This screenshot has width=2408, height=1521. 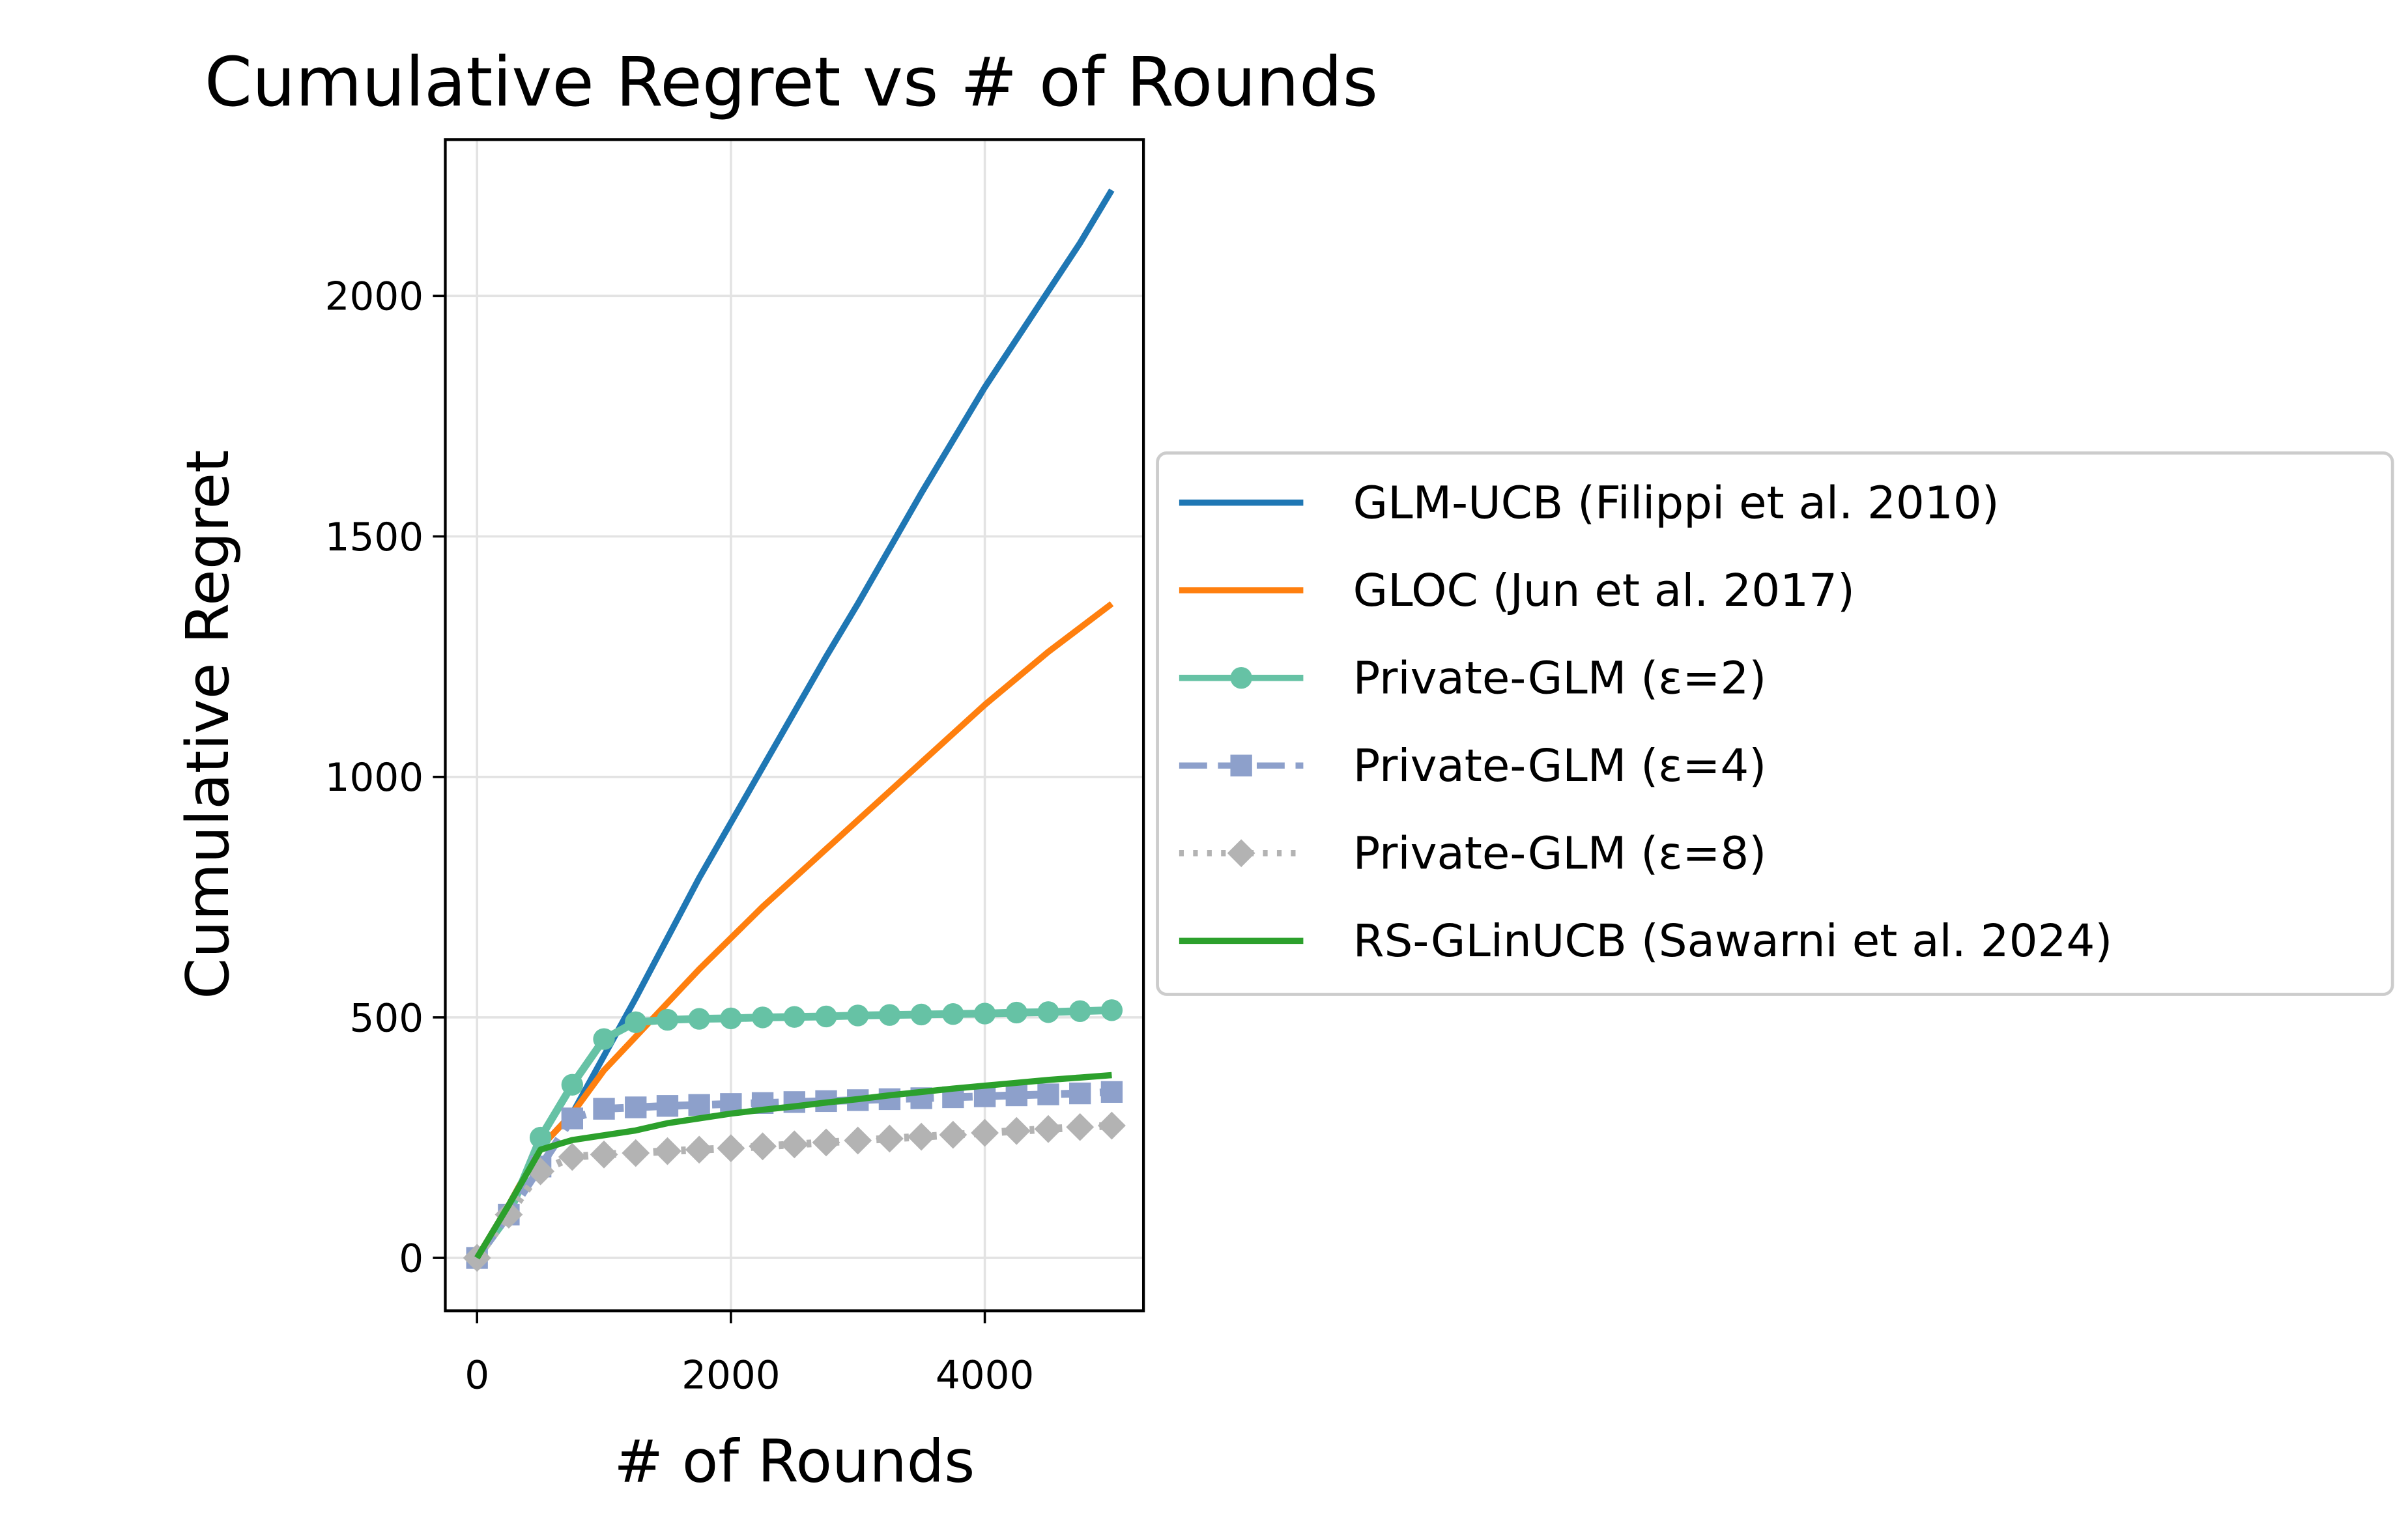 I want to click on legend-label: Private-GLM (ε=2), so click(x=1560, y=679).